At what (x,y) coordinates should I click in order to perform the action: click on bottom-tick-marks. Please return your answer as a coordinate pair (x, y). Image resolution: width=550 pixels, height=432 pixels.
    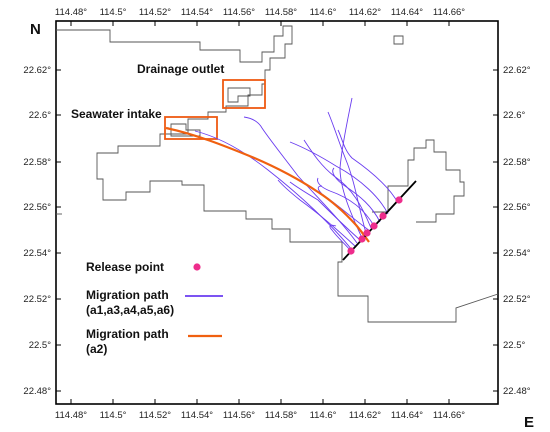
    Looking at the image, I should click on (260, 401).